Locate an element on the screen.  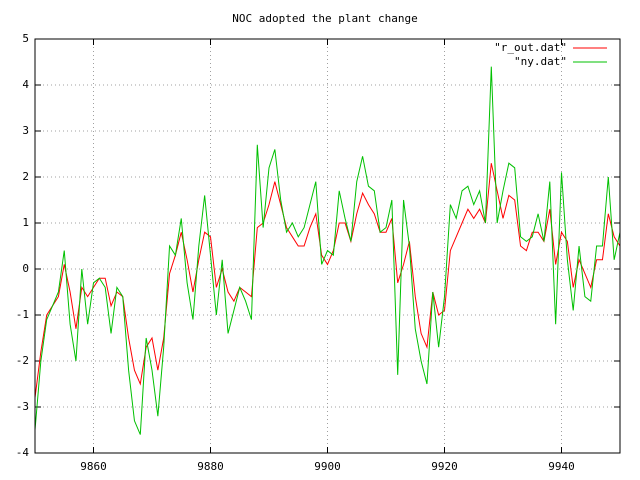
legend-label: "ny.dat" is located at coordinates (540, 61).